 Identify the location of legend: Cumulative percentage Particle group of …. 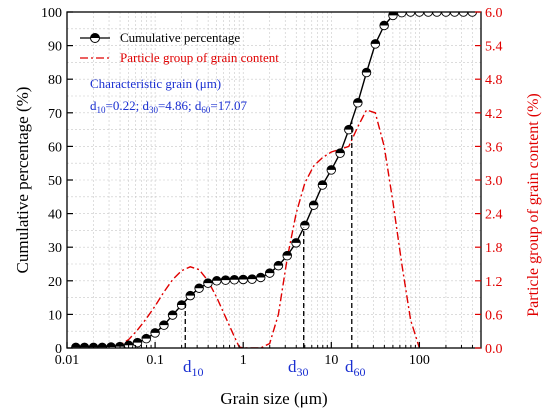
(179, 47).